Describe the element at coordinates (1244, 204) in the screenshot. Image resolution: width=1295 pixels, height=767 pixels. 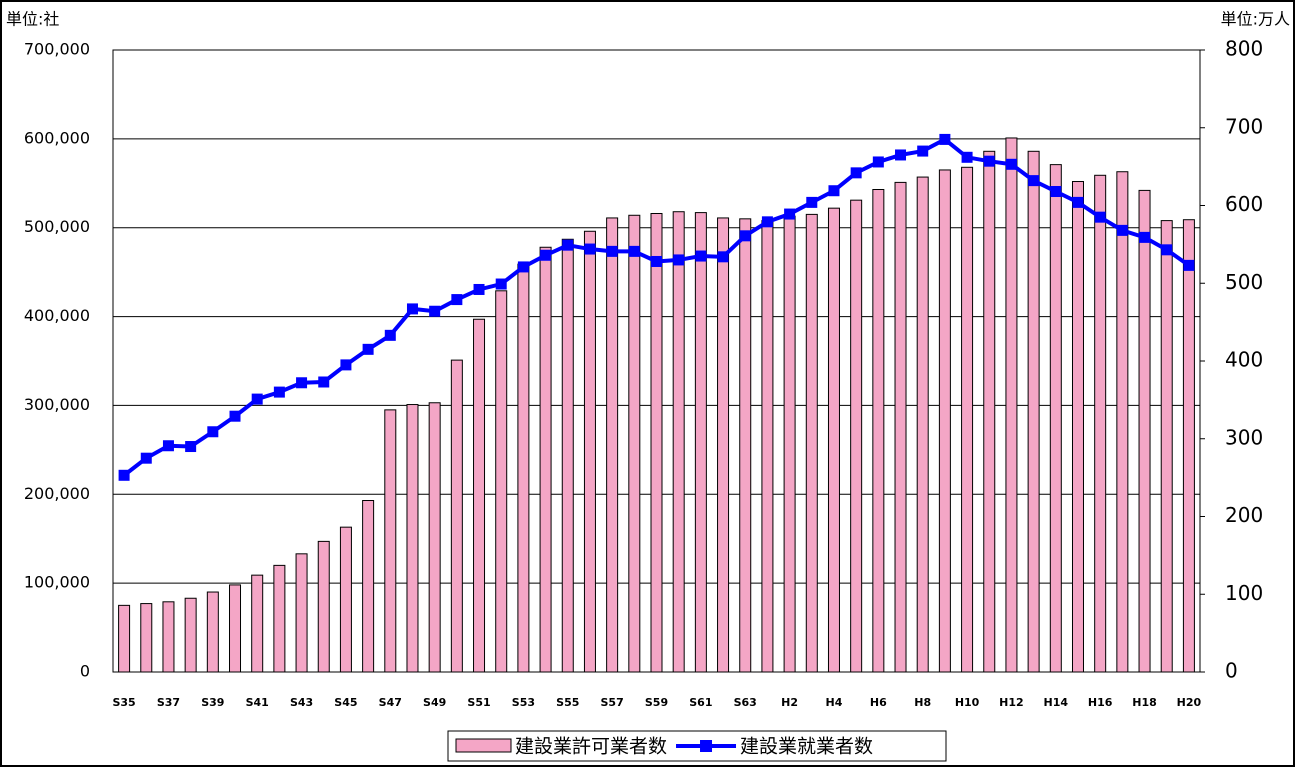
I see `y2-tick-label: 600` at that location.